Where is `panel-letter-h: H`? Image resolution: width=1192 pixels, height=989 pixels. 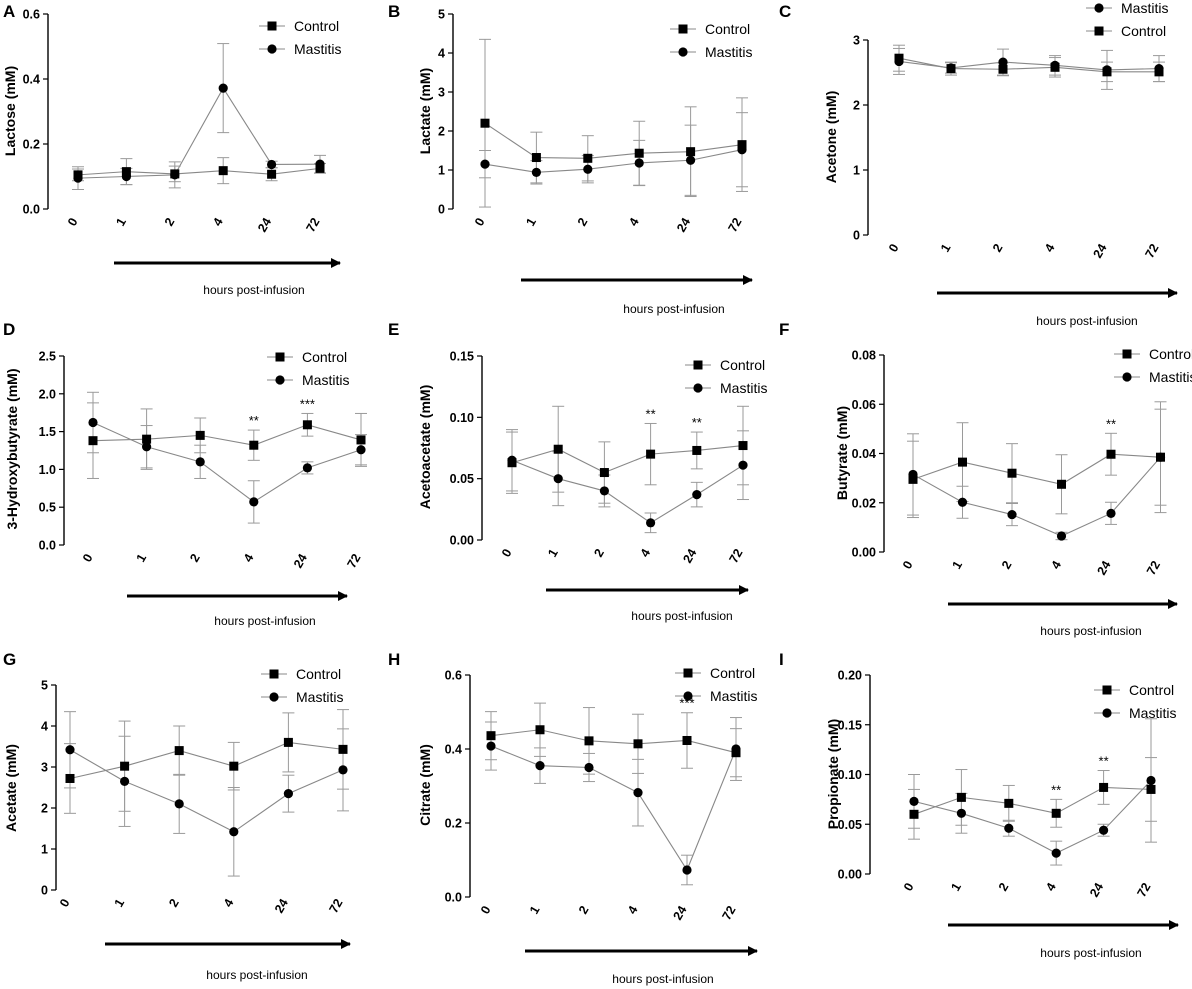 panel-letter-h: H is located at coordinates (394, 659).